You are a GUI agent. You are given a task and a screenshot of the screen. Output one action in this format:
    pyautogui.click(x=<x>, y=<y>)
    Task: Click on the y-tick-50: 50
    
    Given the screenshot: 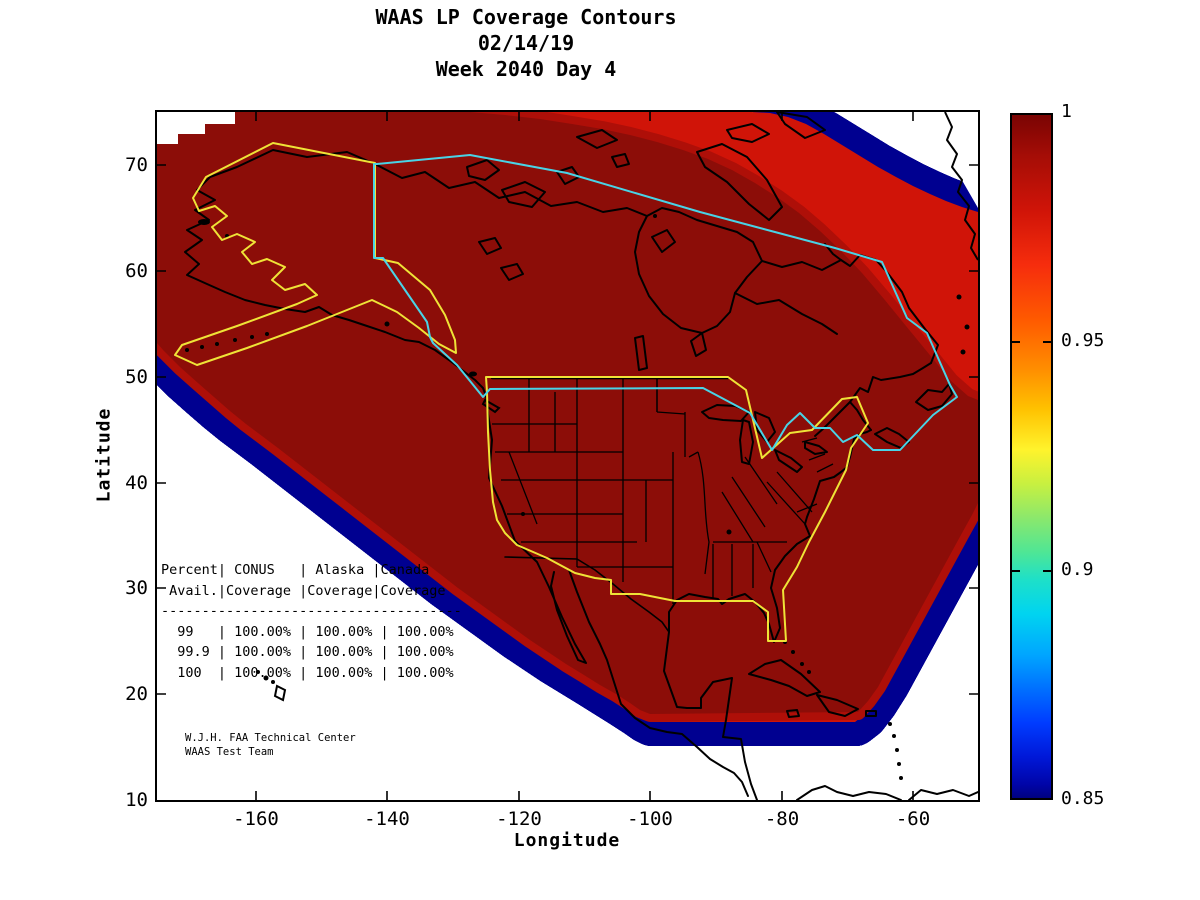 What is the action you would take?
    pyautogui.click(x=136, y=377)
    